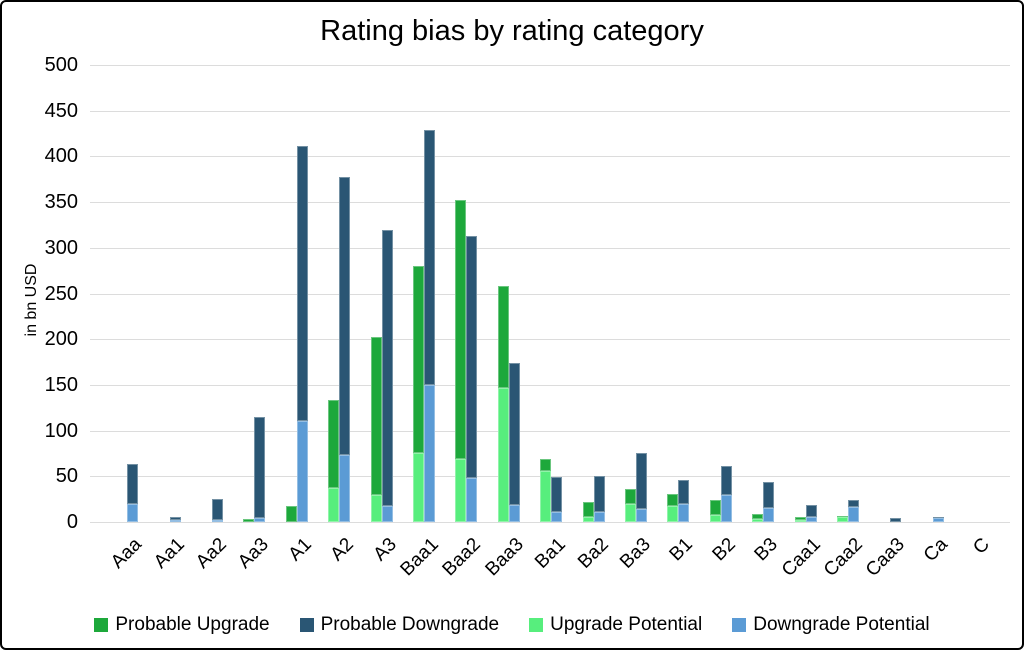 This screenshot has width=1024, height=650. What do you see at coordinates (61, 110) in the screenshot?
I see `y-tick-label: 450` at bounding box center [61, 110].